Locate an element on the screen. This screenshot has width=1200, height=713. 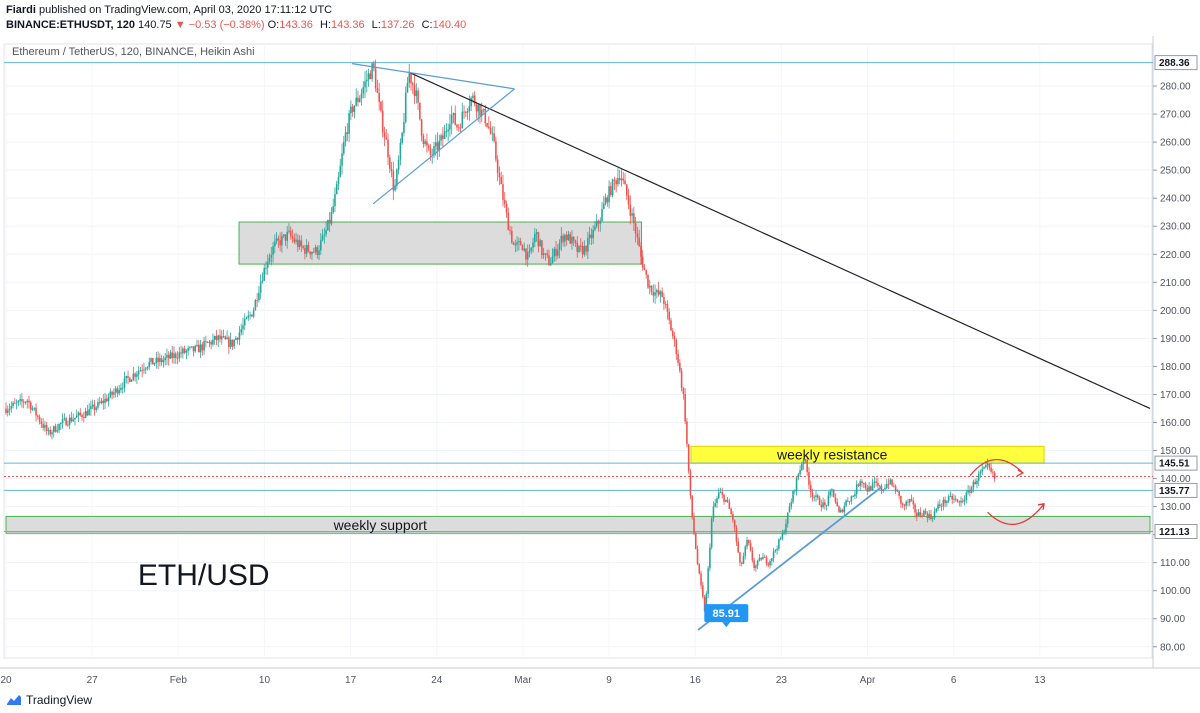
author-name: Fiardi is located at coordinates (21, 10).